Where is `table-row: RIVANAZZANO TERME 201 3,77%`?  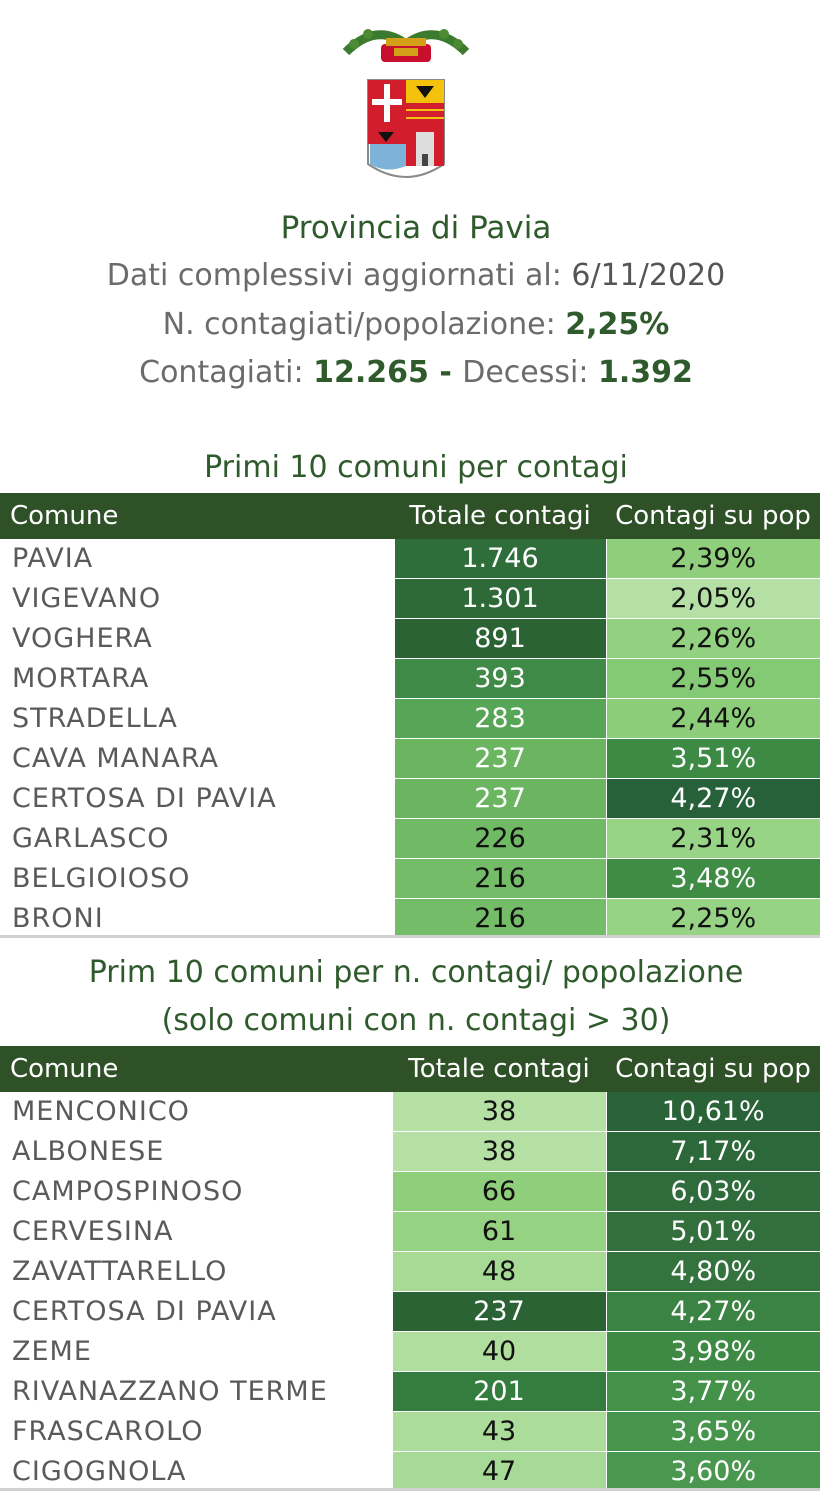 table-row: RIVANAZZANO TERME 201 3,77% is located at coordinates (410, 1391).